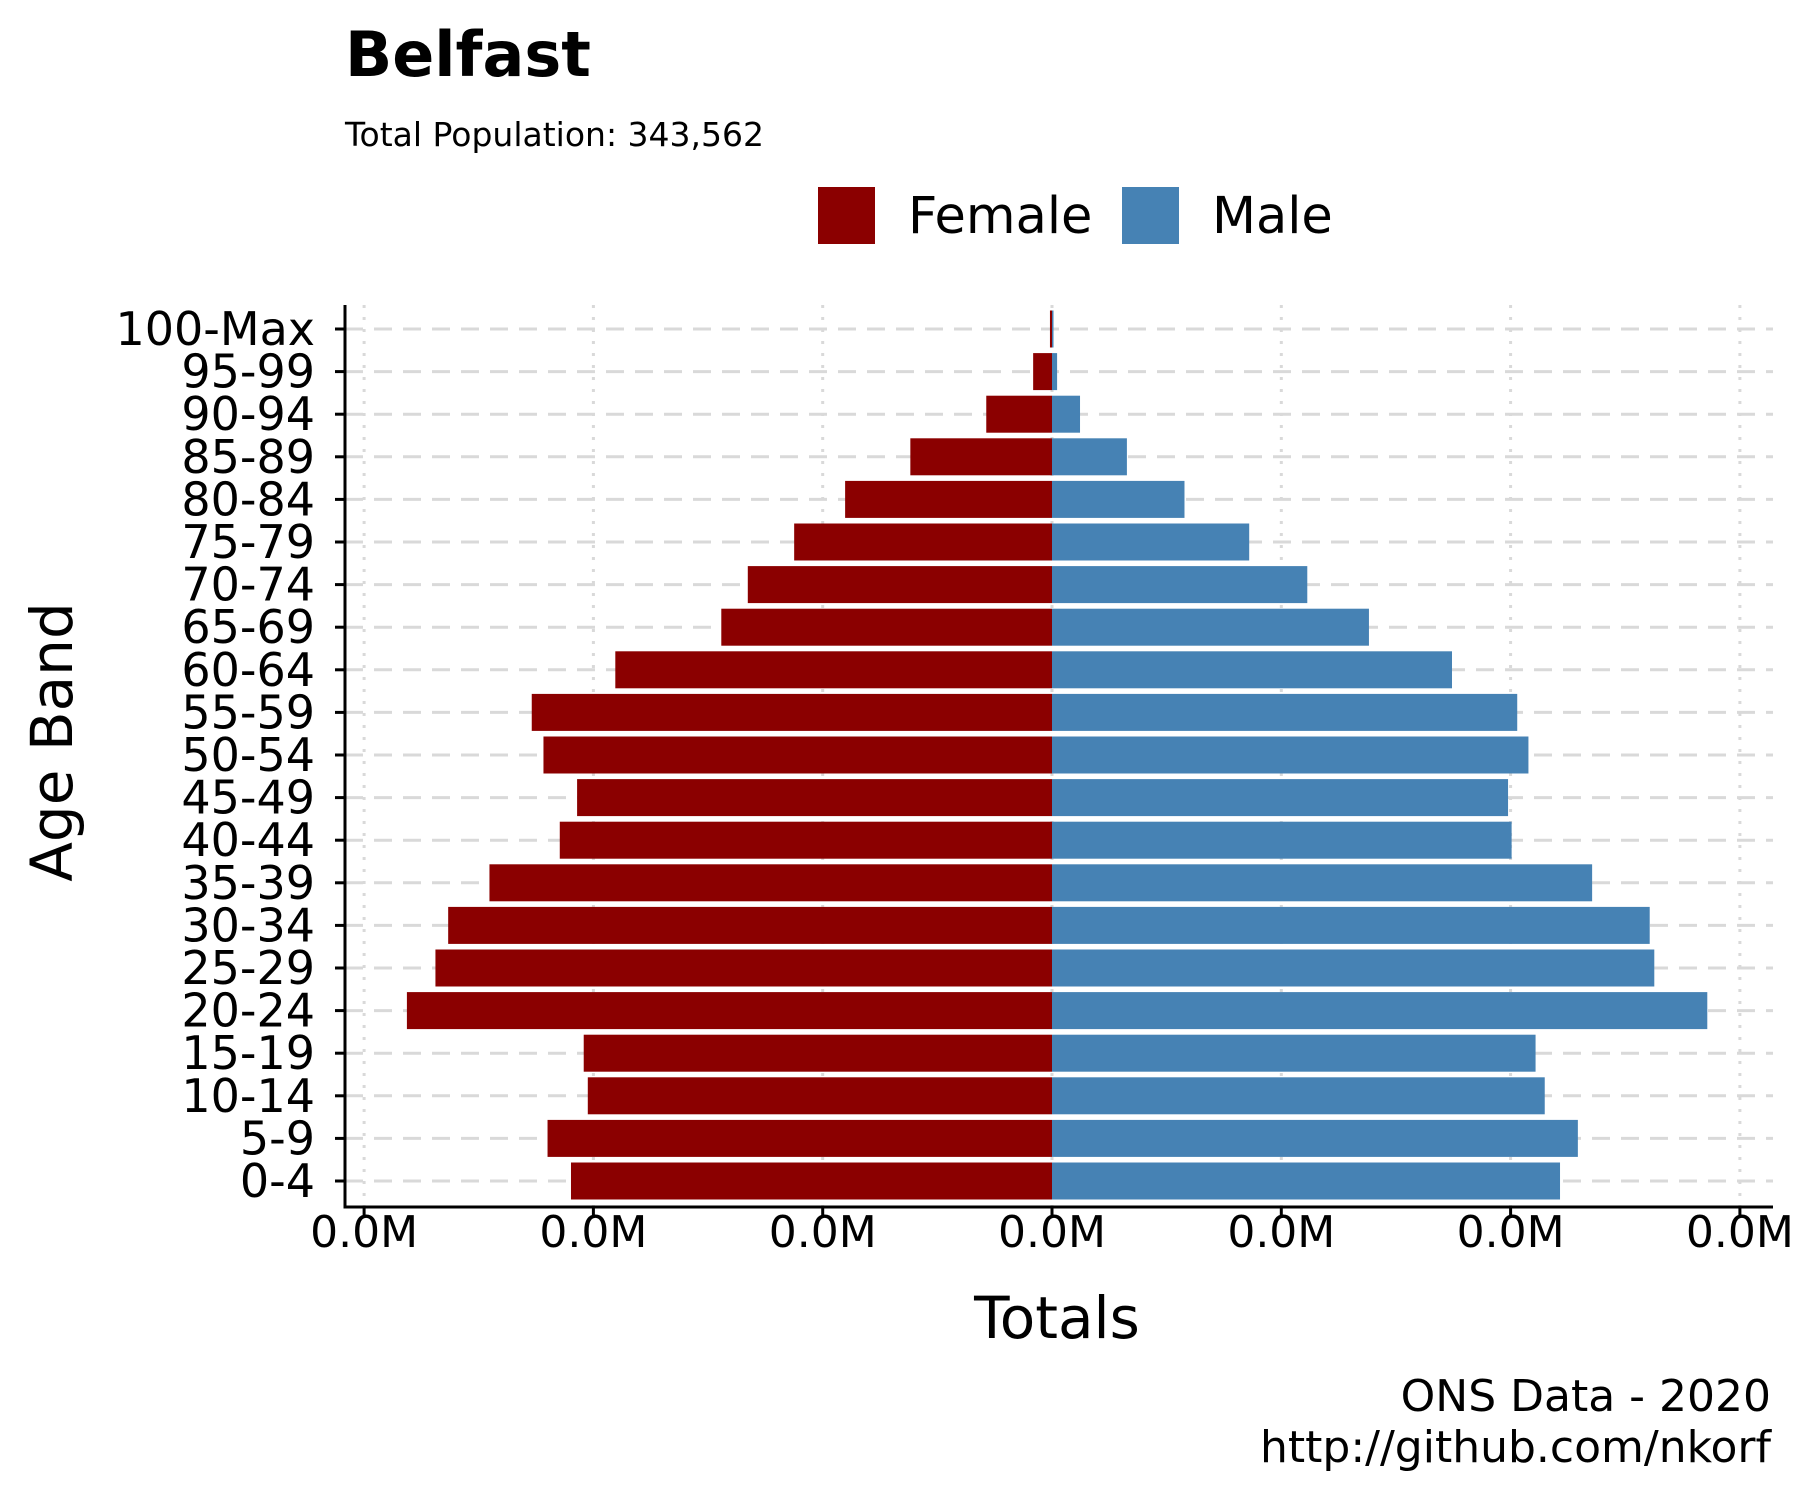 The image size is (1800, 1500). What do you see at coordinates (846, 215) in the screenshot?
I see `legend-swatch-female` at bounding box center [846, 215].